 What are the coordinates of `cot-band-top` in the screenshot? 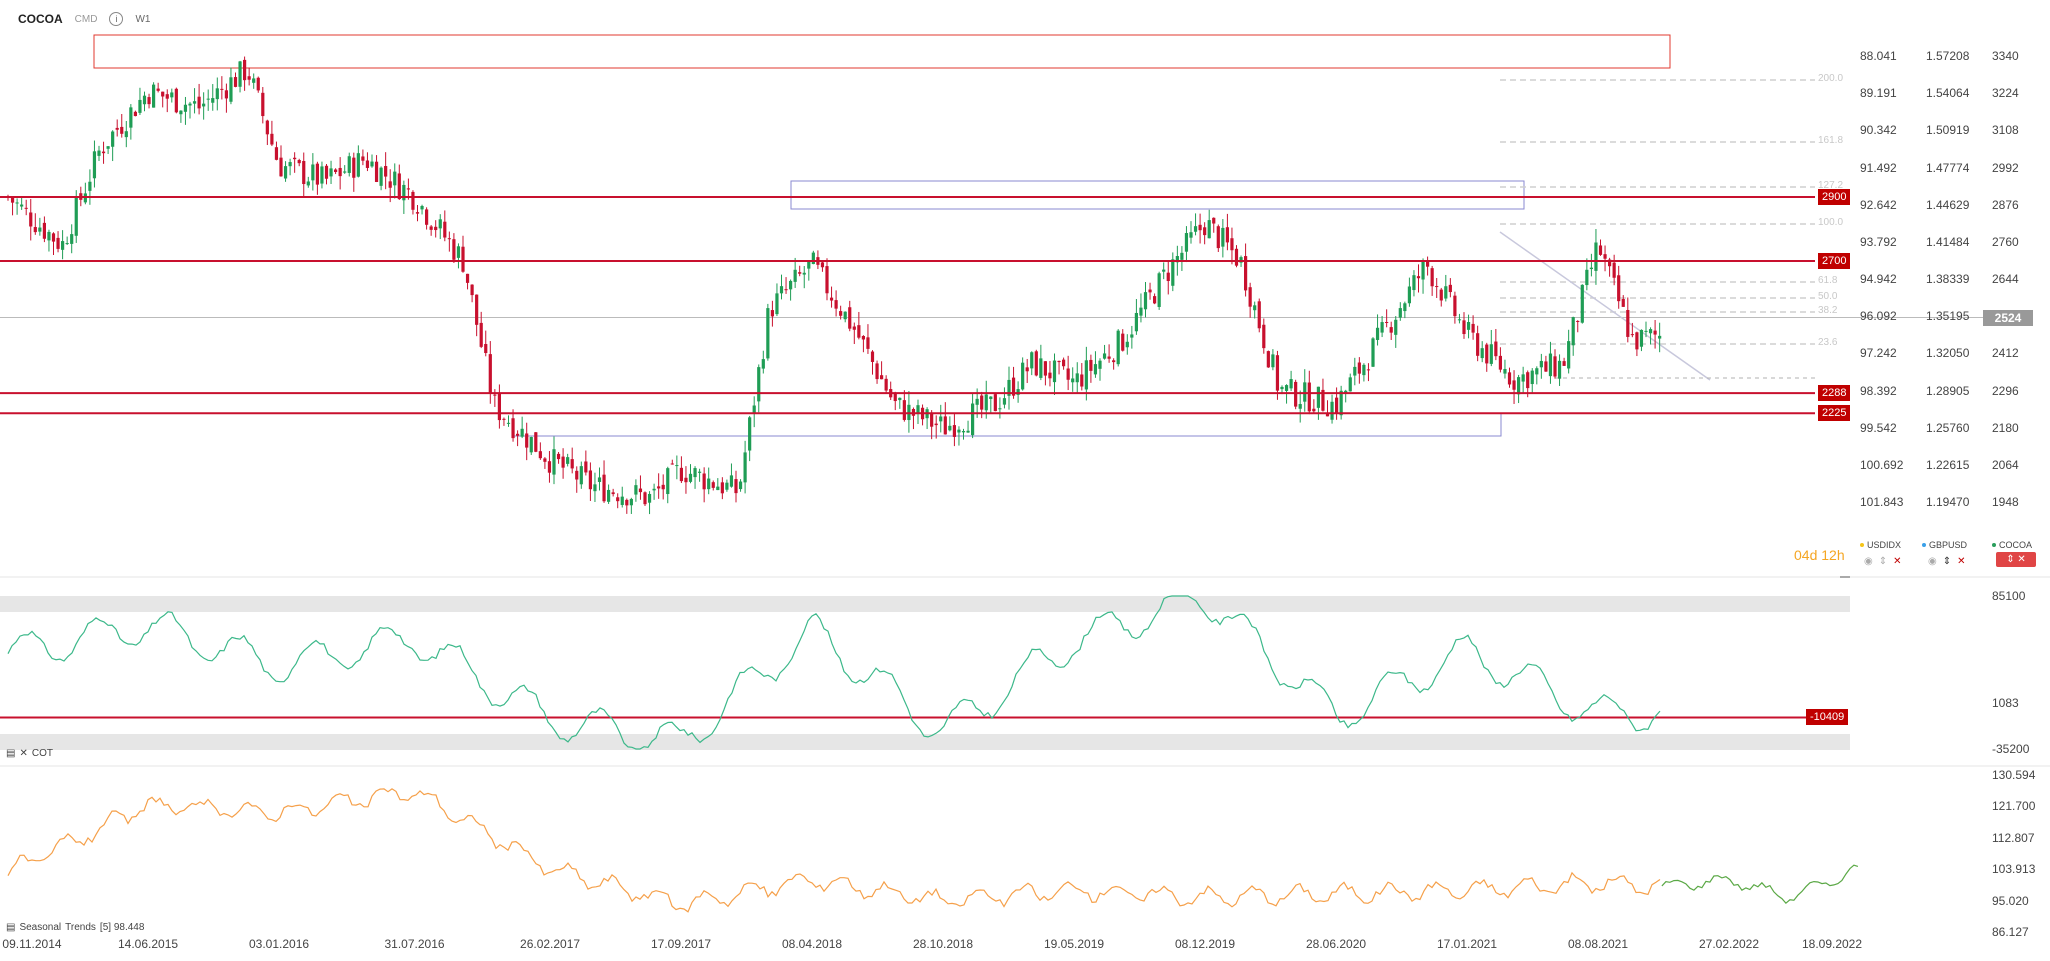 It's located at (925, 604).